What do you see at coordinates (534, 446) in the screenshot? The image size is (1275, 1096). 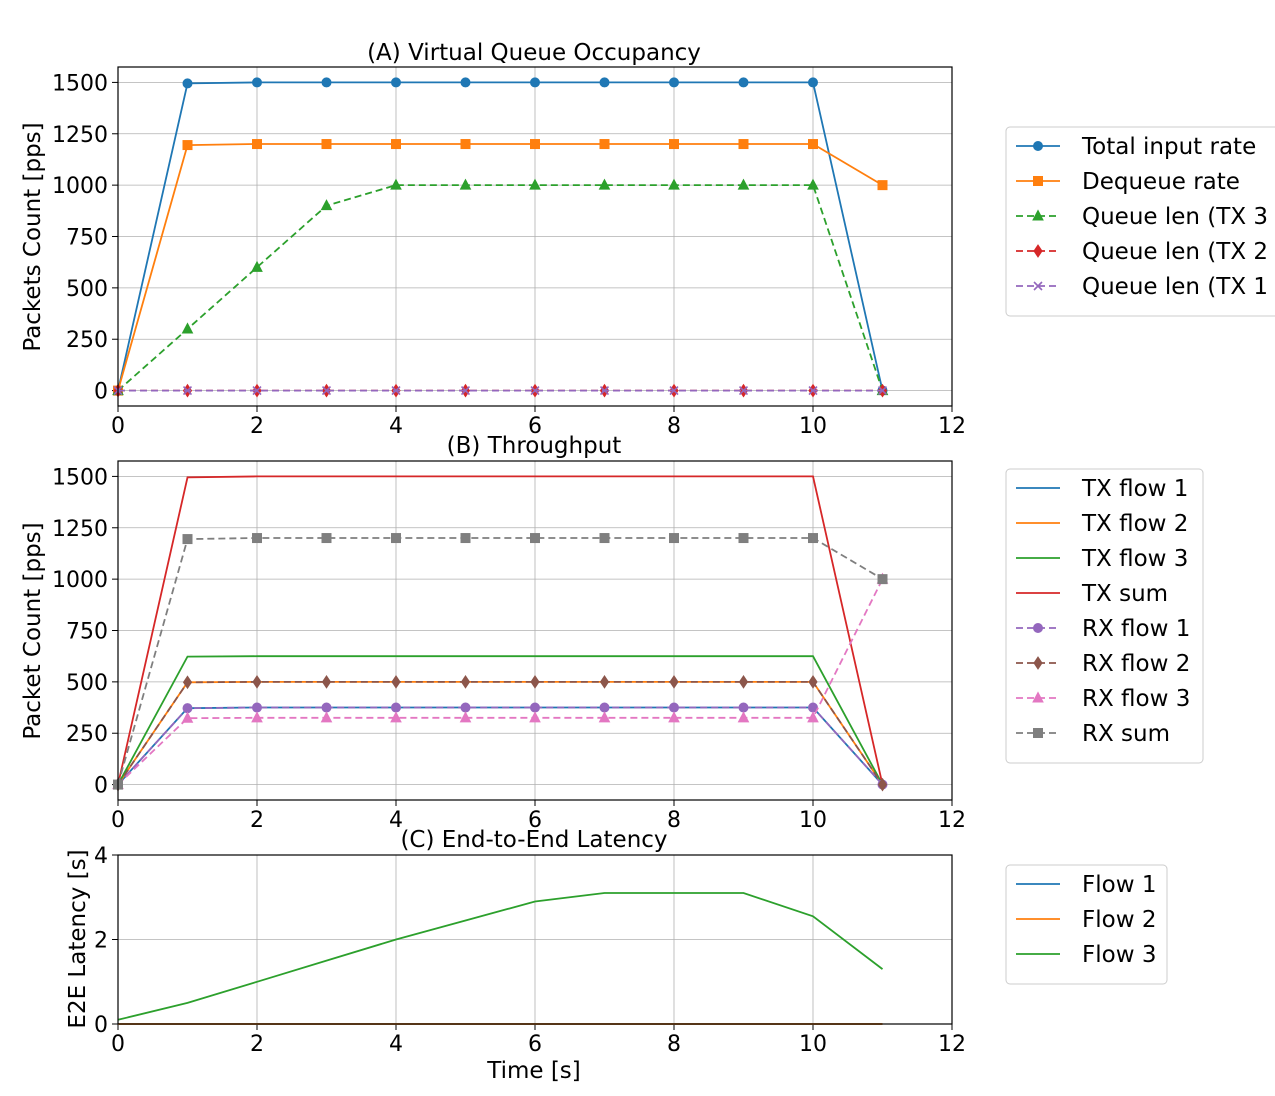 I see `chart-title: (B) Throughput` at bounding box center [534, 446].